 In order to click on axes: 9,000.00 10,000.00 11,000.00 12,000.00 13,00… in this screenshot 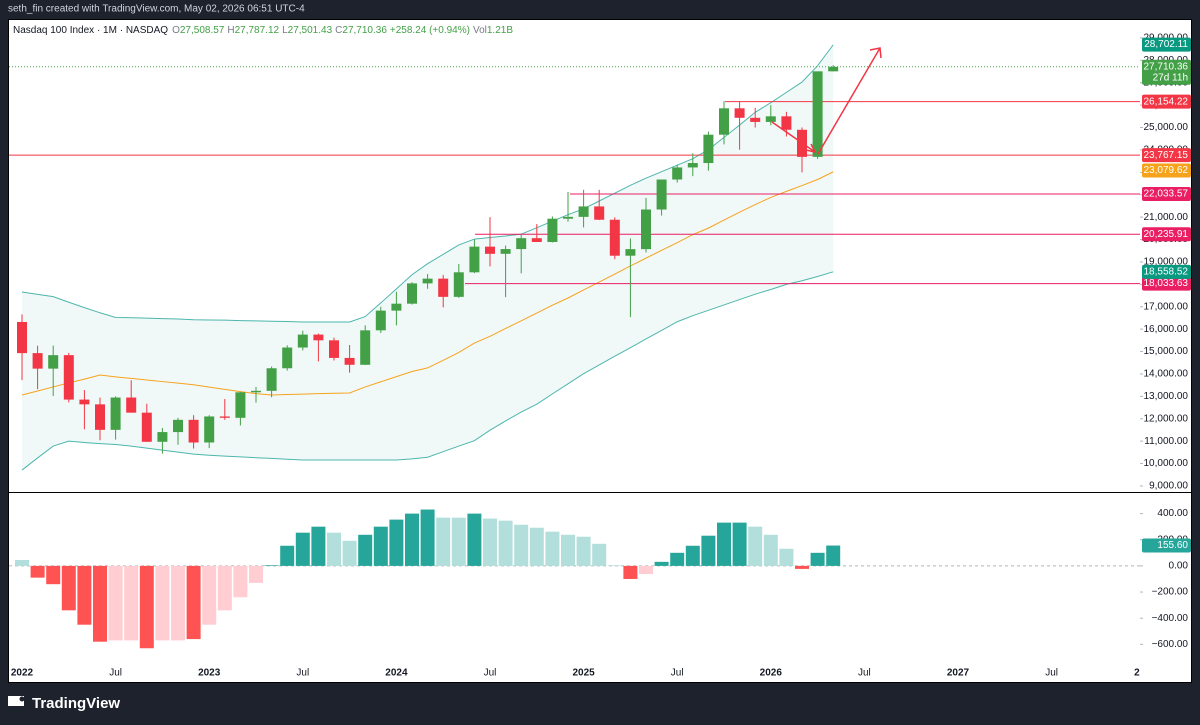, I will do `click(1165, 341)`.